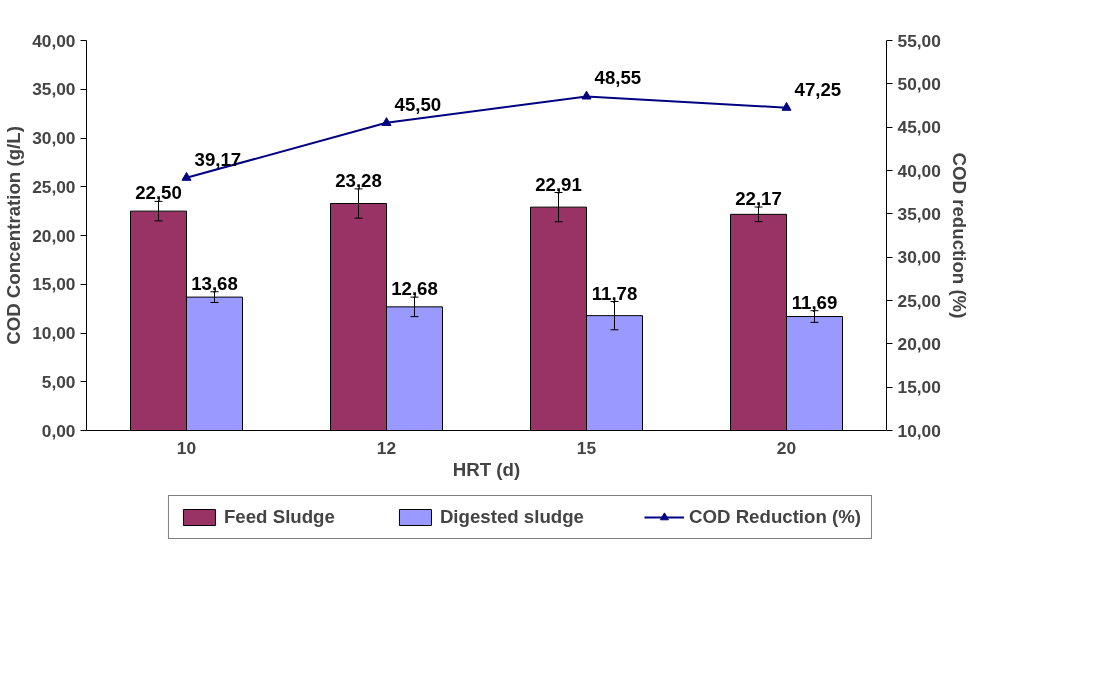  Describe the element at coordinates (418, 104) in the screenshot. I see `data-label: 45,50` at that location.